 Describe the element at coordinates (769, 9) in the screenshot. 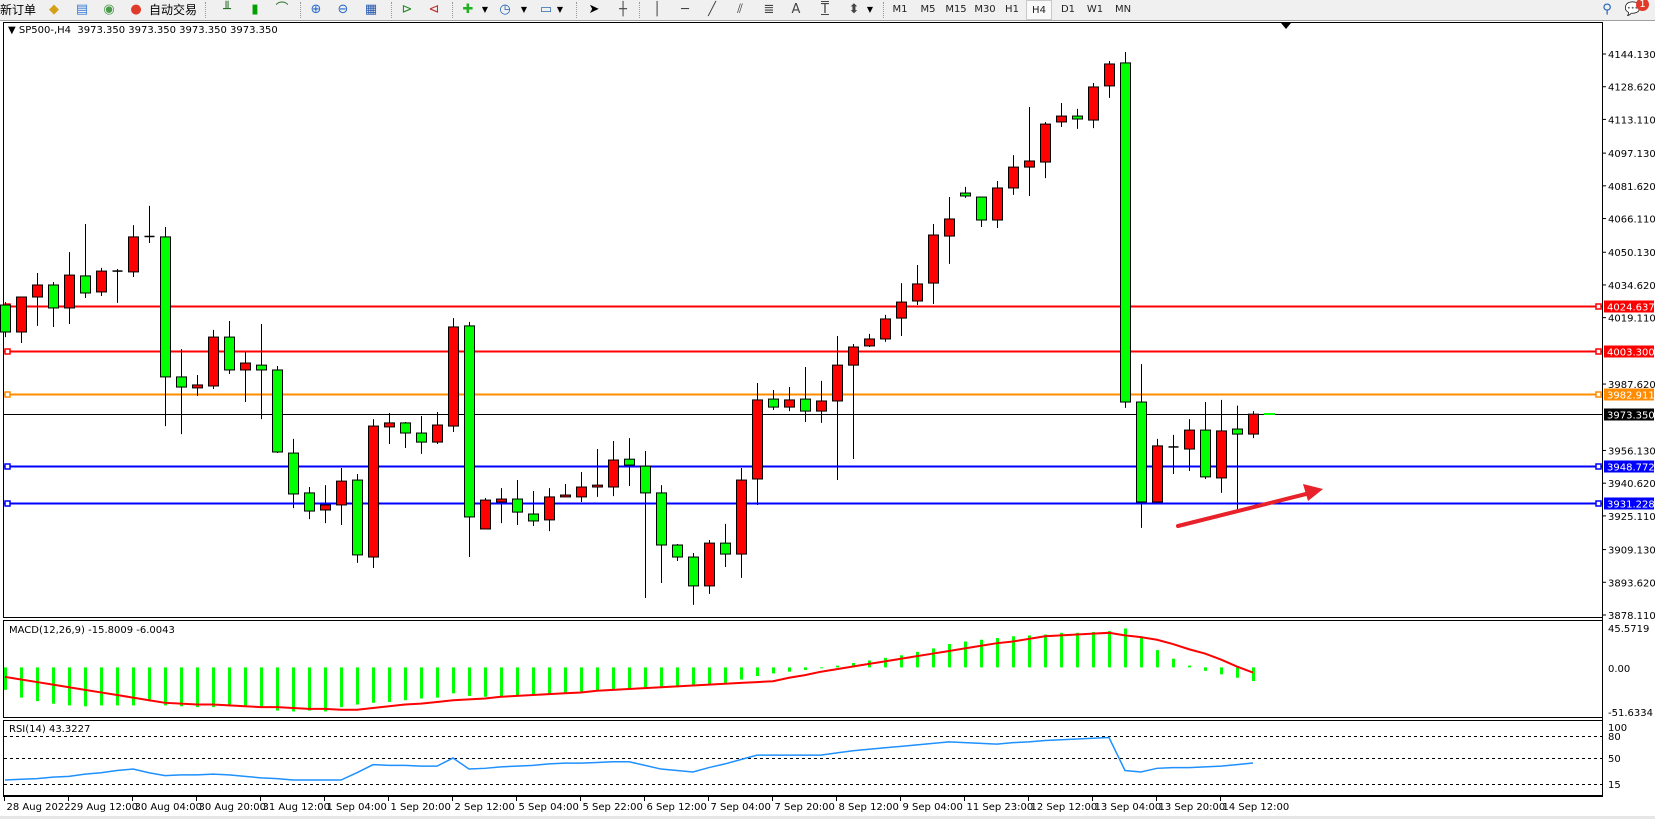

I see `fibonacci-icon: ≣` at that location.